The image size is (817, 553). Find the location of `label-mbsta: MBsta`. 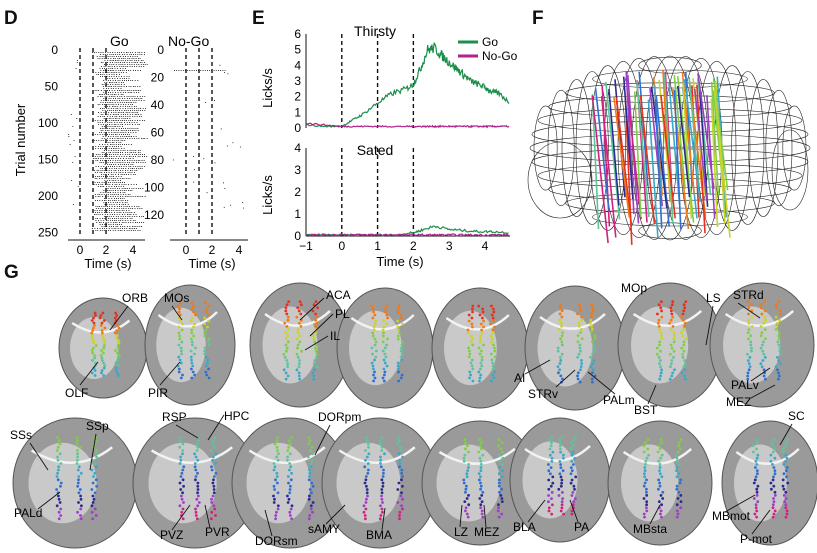

label-mbsta: MBsta is located at coordinates (650, 529).